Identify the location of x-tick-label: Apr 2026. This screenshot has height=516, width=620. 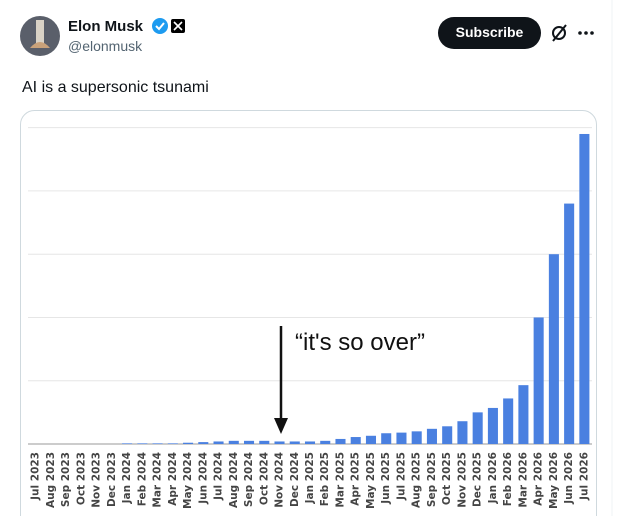
(539, 479).